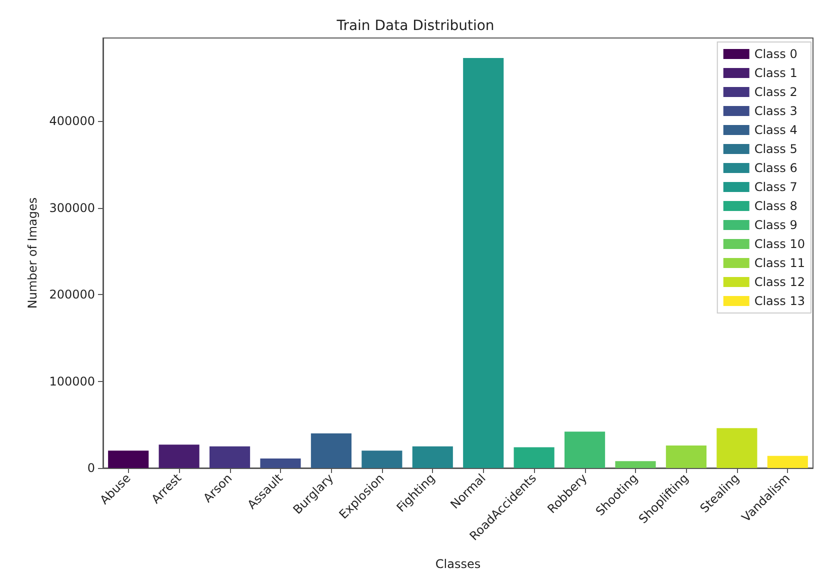 The width and height of the screenshot is (835, 586). What do you see at coordinates (72, 381) in the screenshot?
I see `y-tick-label: 100000` at bounding box center [72, 381].